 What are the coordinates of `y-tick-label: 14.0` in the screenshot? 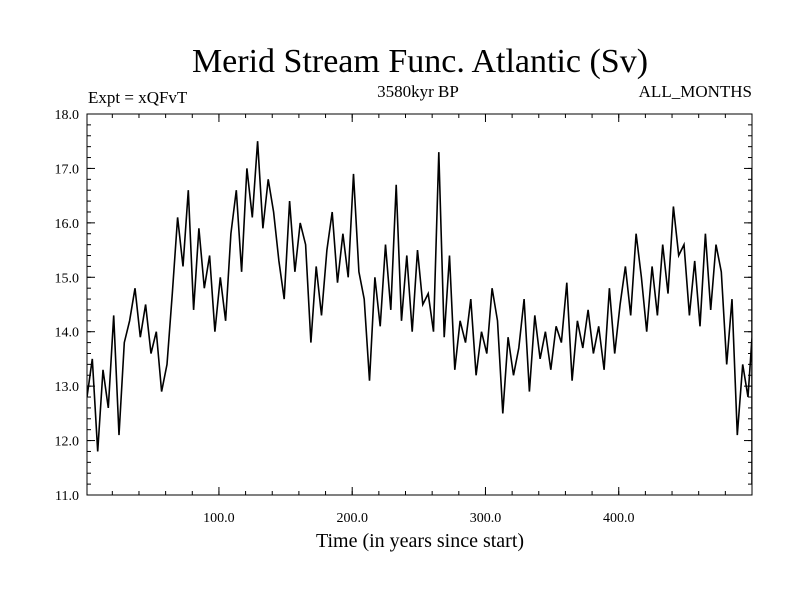 It's located at (67, 333).